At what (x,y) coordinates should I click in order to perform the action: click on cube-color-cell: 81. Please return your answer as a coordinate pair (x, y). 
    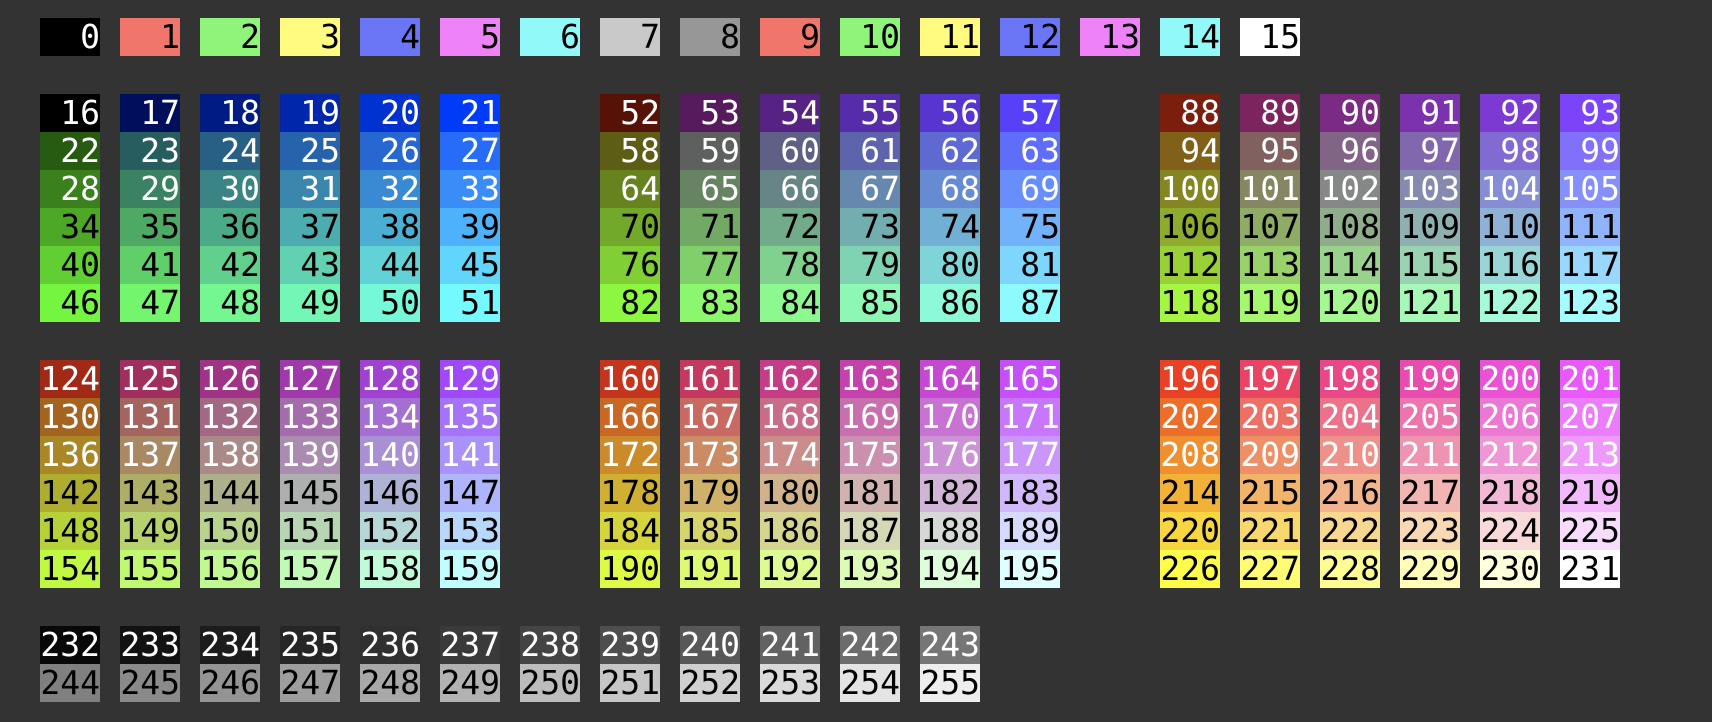
    Looking at the image, I should click on (1030, 265).